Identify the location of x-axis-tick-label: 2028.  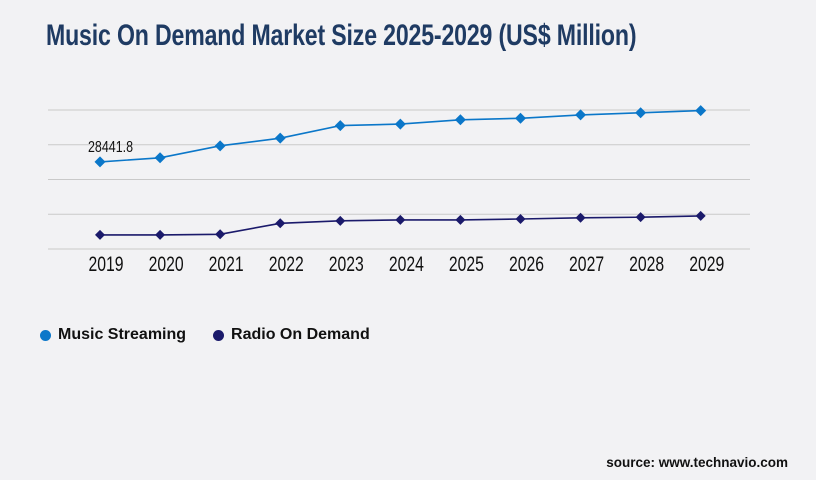
(646, 264).